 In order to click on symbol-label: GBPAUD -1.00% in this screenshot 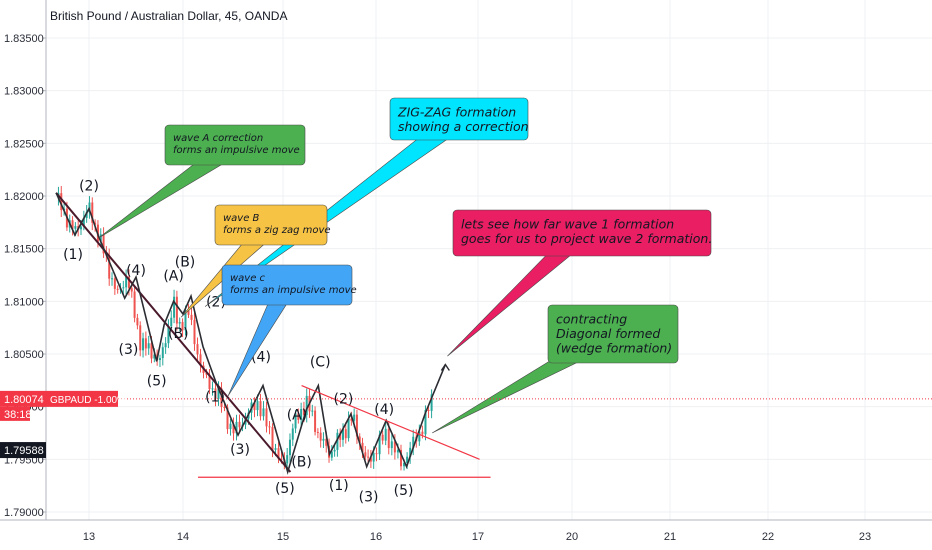, I will do `click(88, 400)`.